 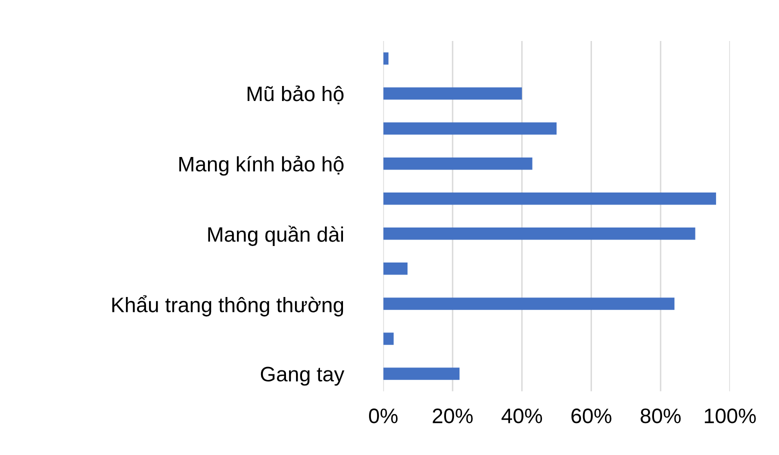 What do you see at coordinates (383, 416) in the screenshot?
I see `x-tick-label: 0%` at bounding box center [383, 416].